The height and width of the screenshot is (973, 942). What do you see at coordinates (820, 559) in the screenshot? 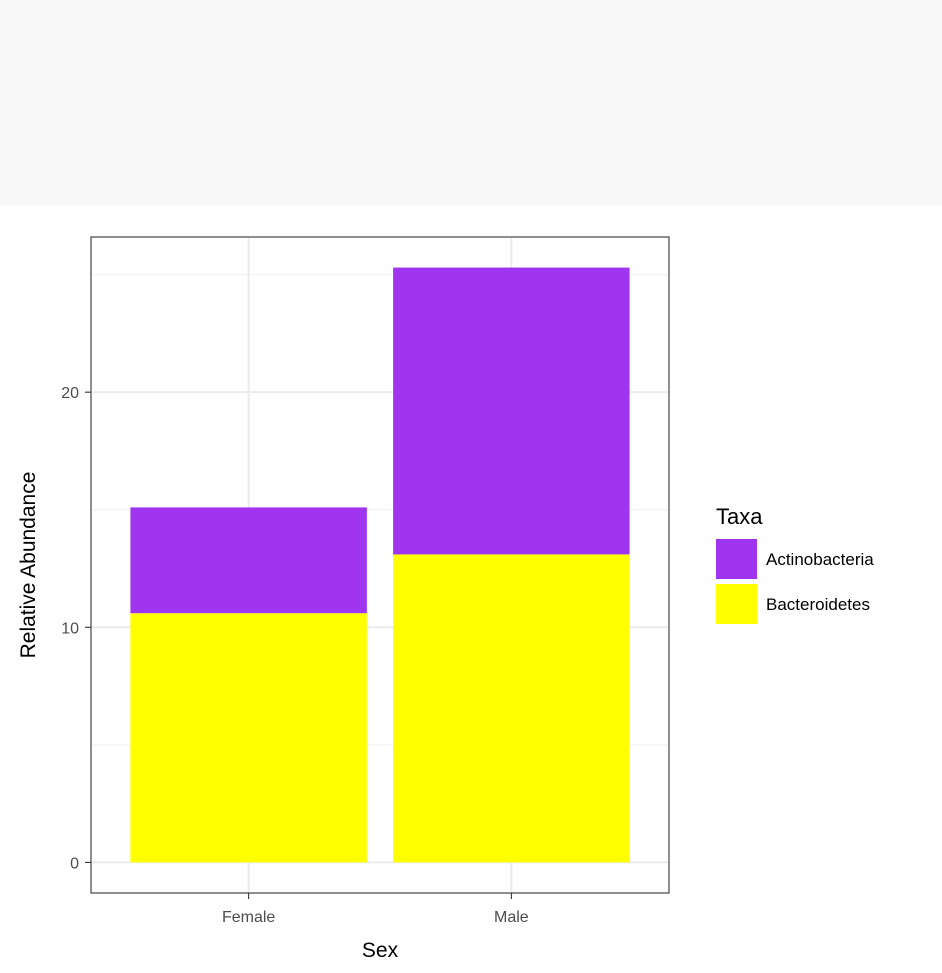
I see `legend-label-actinobacteria: Actinobacteria` at bounding box center [820, 559].